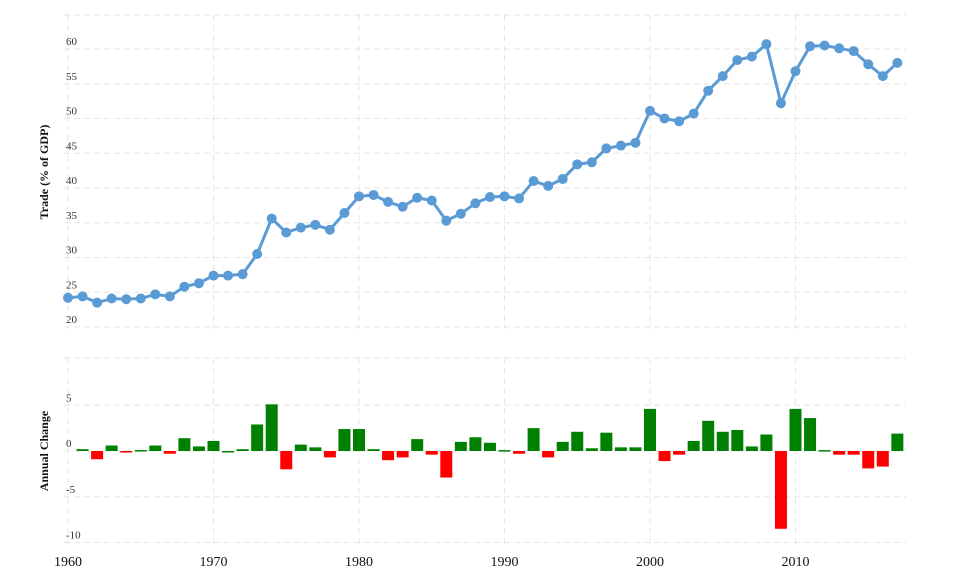  What do you see at coordinates (505, 562) in the screenshot?
I see `x-tick-label: 1990` at bounding box center [505, 562].